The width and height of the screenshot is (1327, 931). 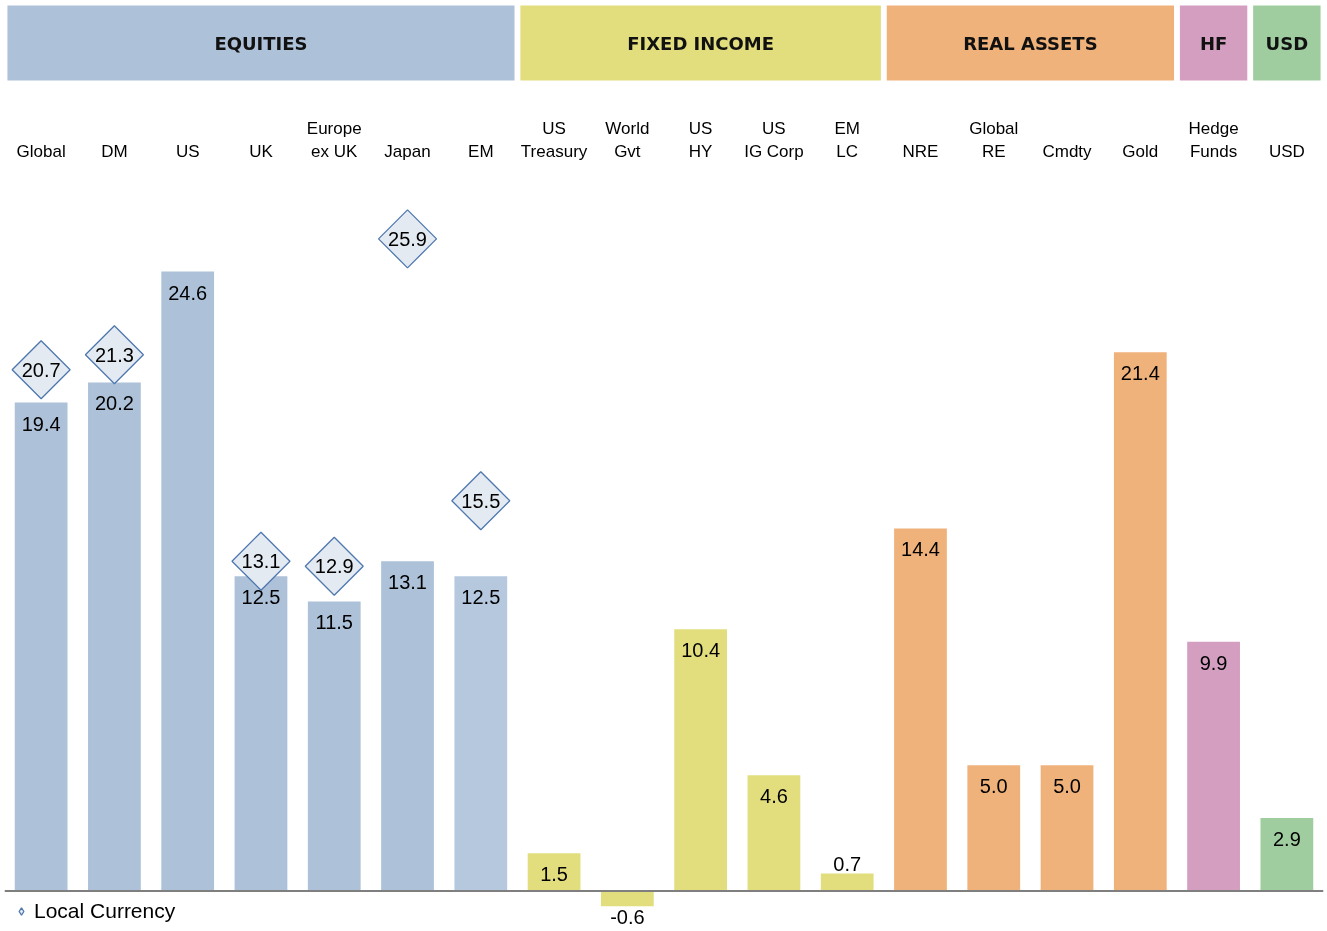 What do you see at coordinates (701, 43) in the screenshot?
I see `text: FIXED INCOME` at bounding box center [701, 43].